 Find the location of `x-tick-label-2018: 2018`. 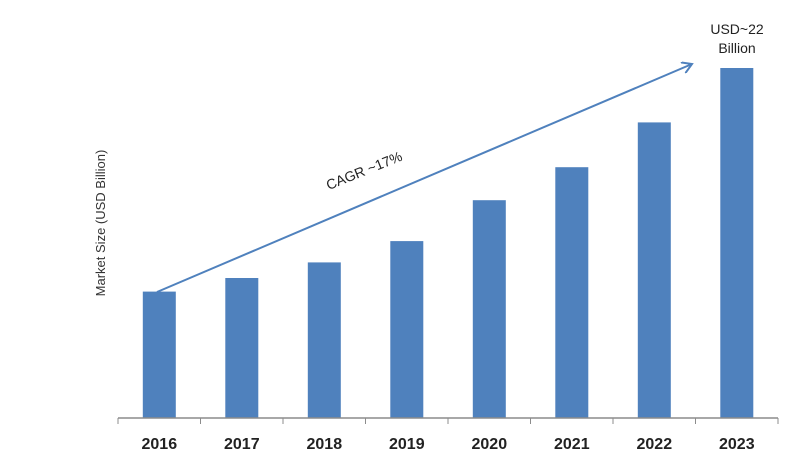

x-tick-label-2018: 2018 is located at coordinates (325, 444).